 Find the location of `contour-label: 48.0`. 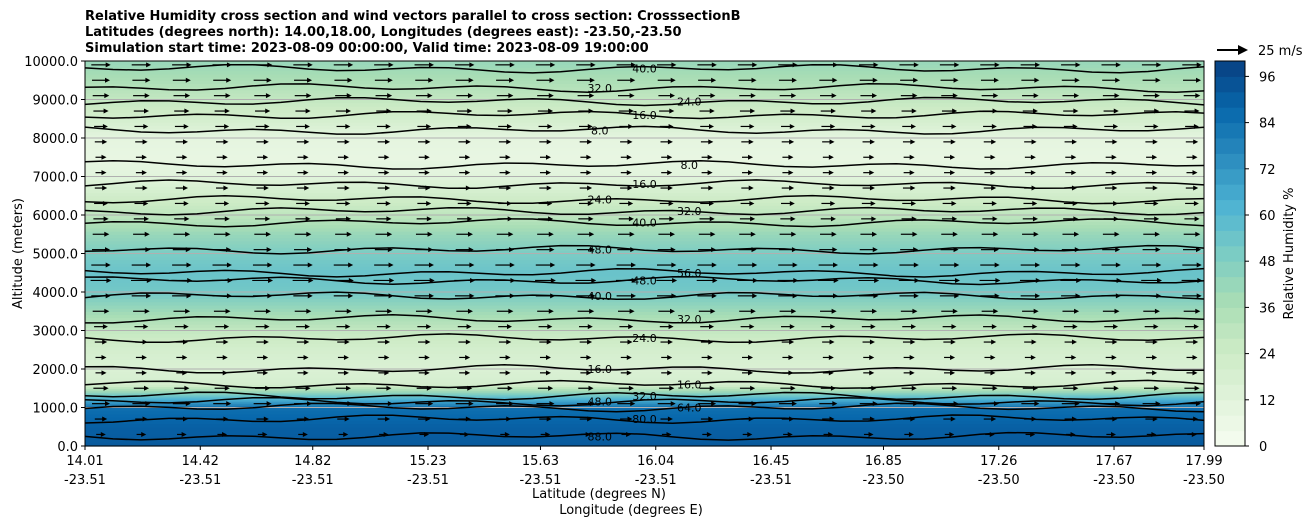

contour-label: 48.0 is located at coordinates (599, 250).